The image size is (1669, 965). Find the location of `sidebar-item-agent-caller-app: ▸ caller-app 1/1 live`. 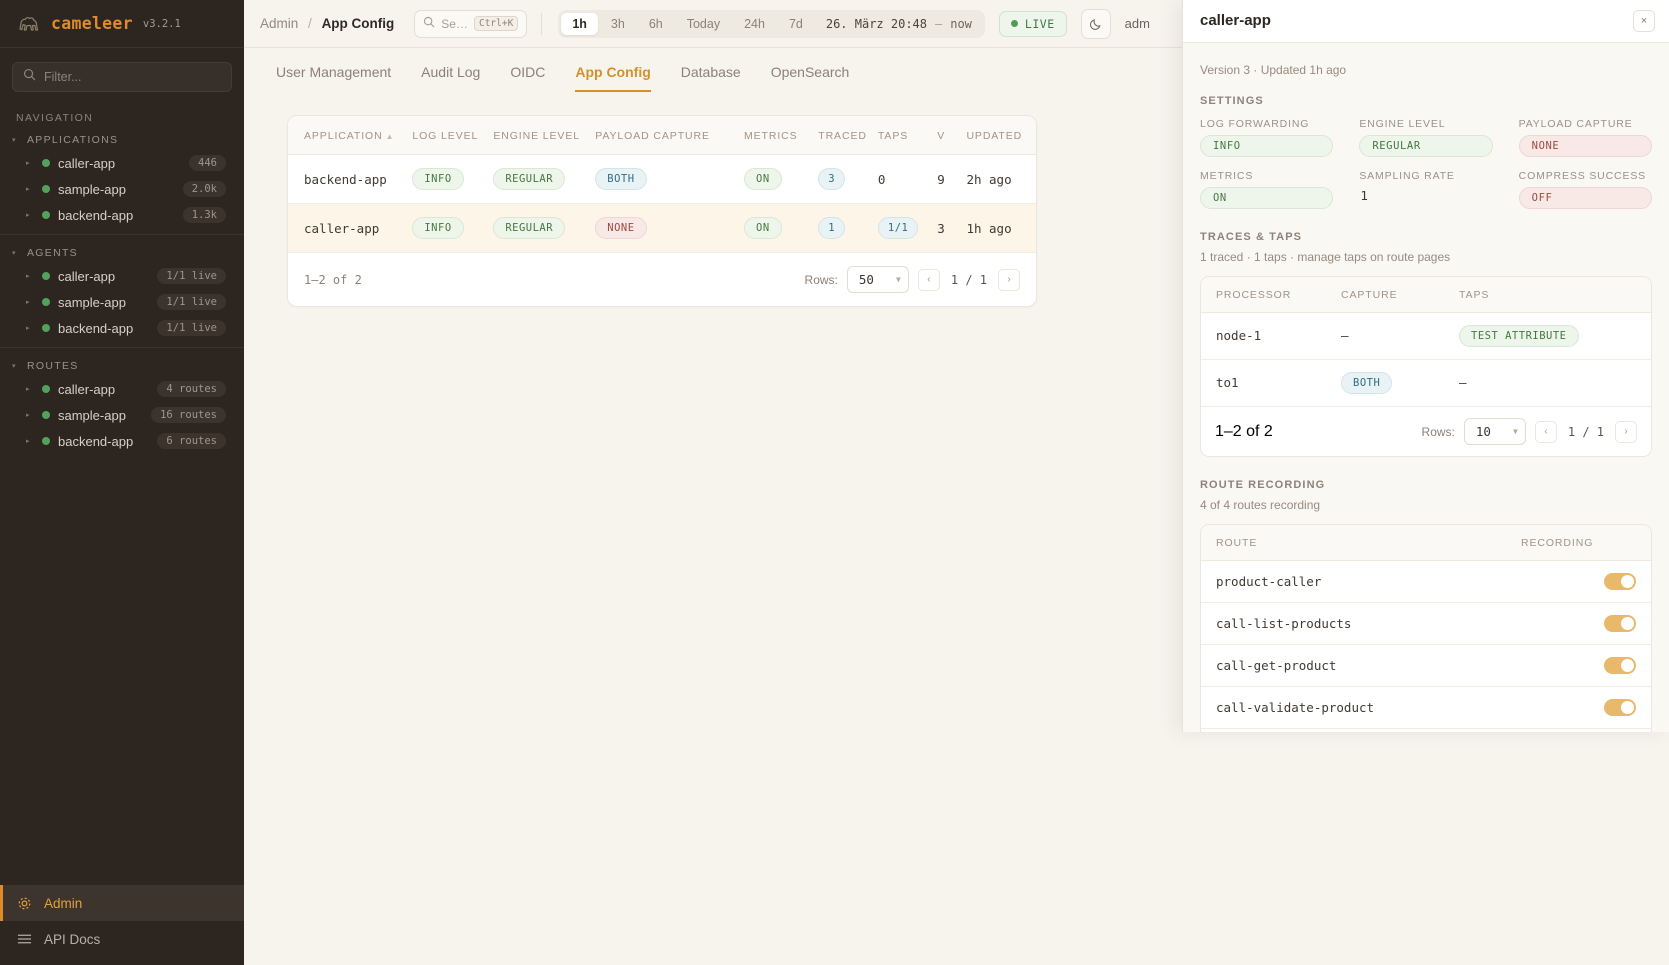

sidebar-item-agent-caller-app: ▸ caller-app 1/1 live is located at coordinates (122, 276).